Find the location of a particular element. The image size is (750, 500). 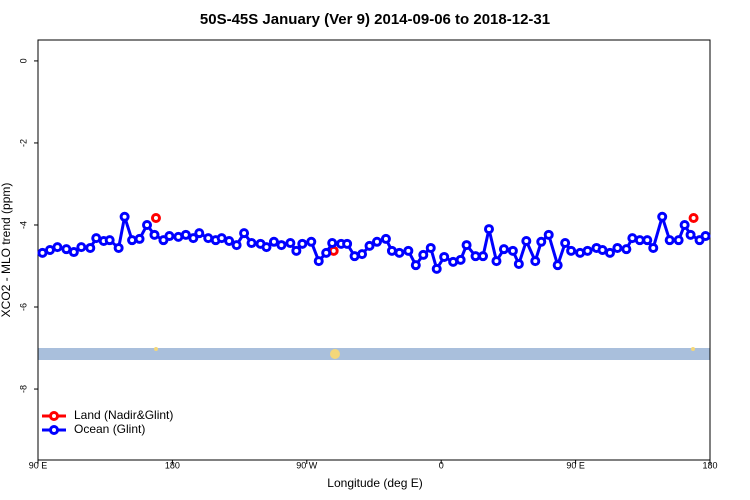

x-axis-label: Longitude (deg E) is located at coordinates (374, 483).